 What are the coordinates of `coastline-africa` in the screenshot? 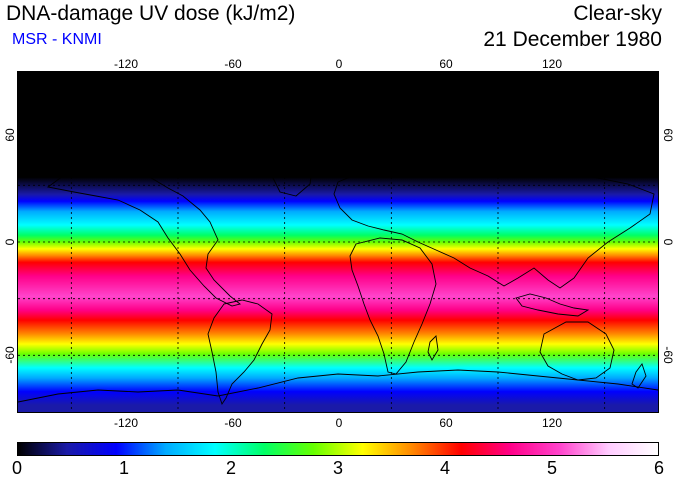 It's located at (393, 306).